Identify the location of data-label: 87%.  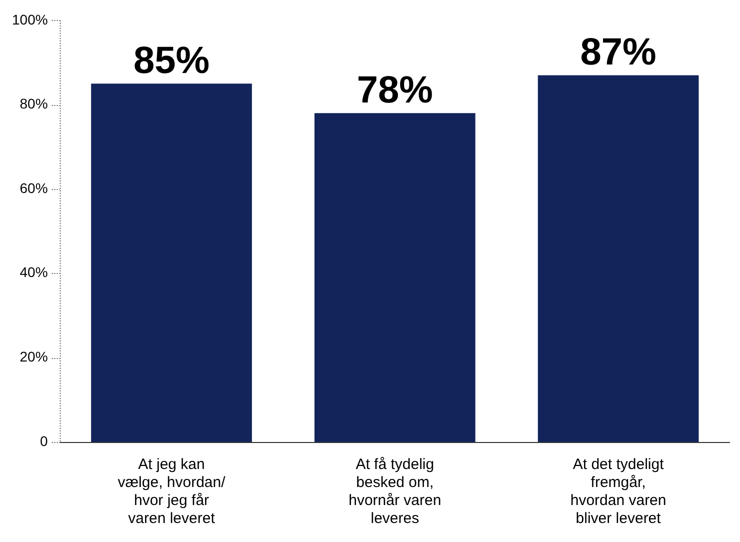
(618, 53).